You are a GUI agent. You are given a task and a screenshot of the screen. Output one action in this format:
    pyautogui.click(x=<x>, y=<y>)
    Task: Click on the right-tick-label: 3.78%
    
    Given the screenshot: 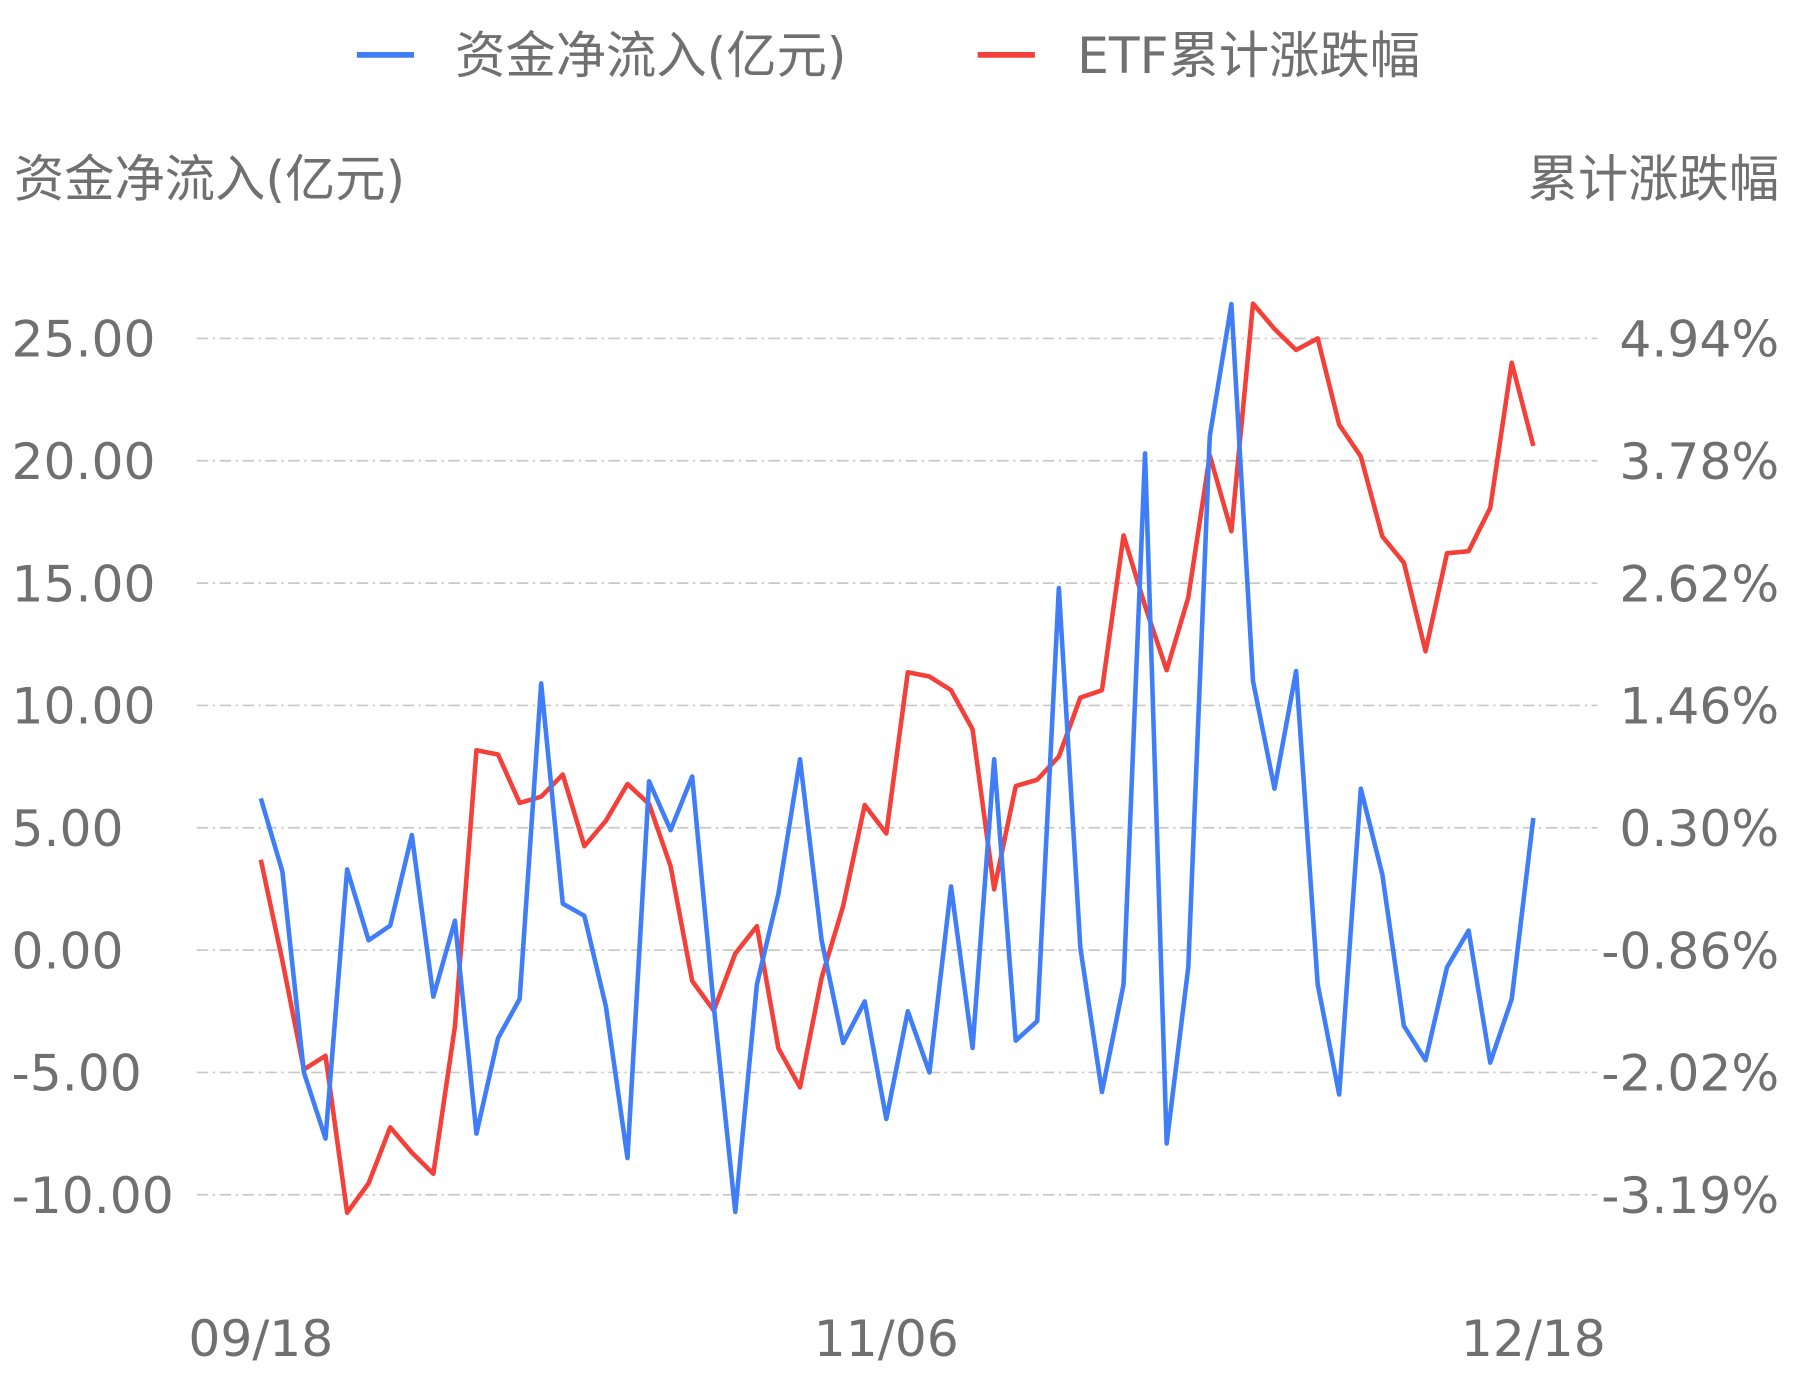 What is the action you would take?
    pyautogui.click(x=1699, y=461)
    